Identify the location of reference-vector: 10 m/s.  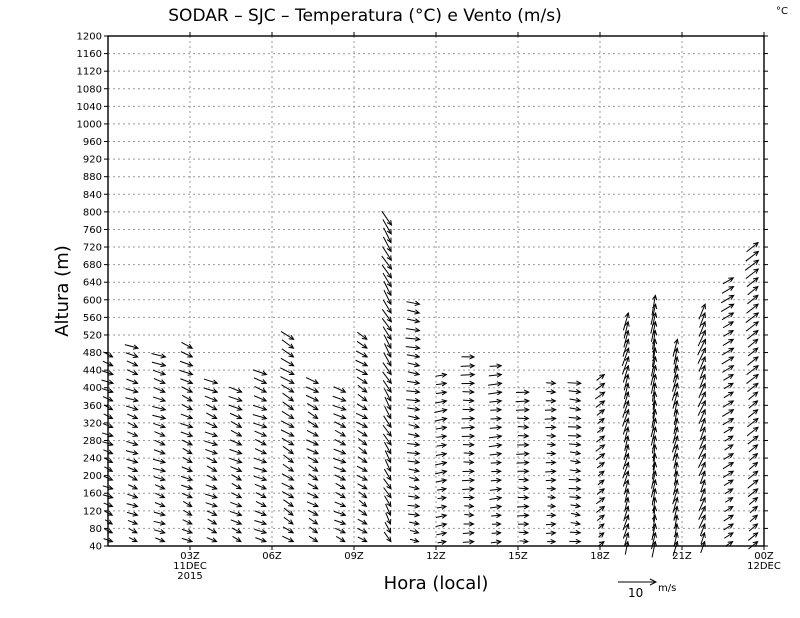
(647, 589).